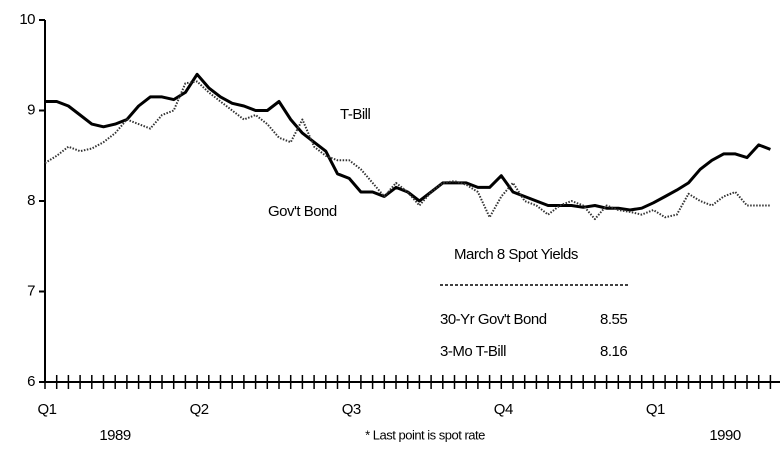  What do you see at coordinates (31, 200) in the screenshot?
I see `y-tick-label: 8` at bounding box center [31, 200].